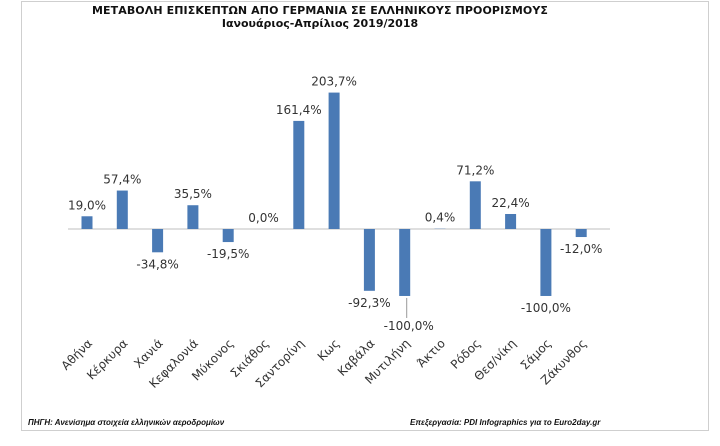  What do you see at coordinates (334, 82) in the screenshot?
I see `data-label-8: 203,7%` at bounding box center [334, 82].